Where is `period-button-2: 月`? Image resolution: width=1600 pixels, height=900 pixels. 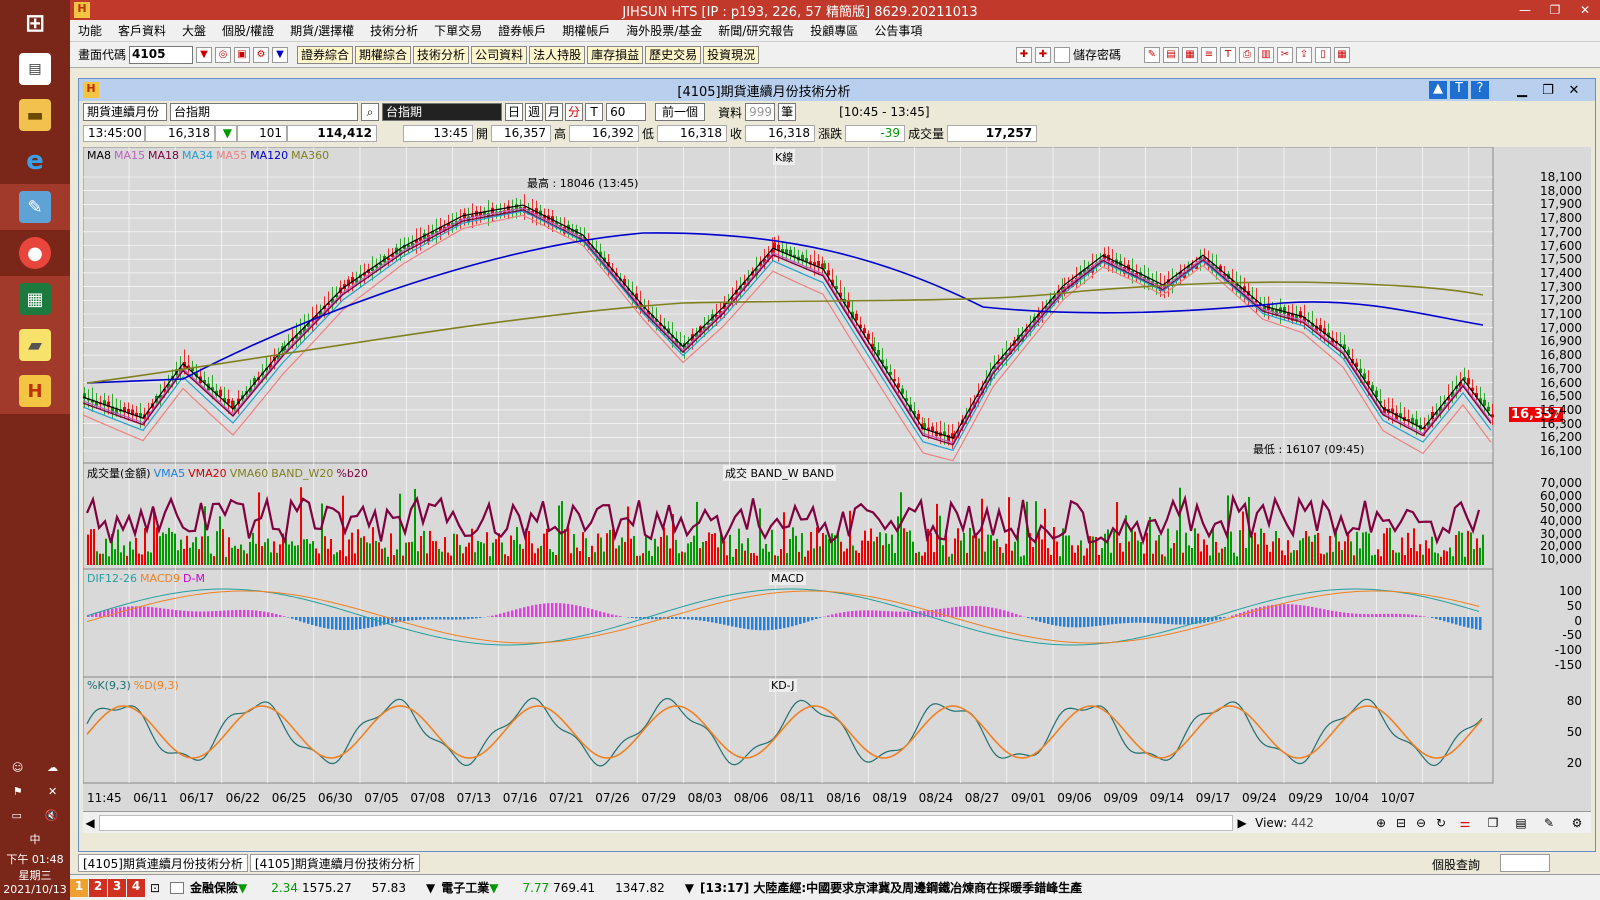 period-button-2: 月 is located at coordinates (554, 112).